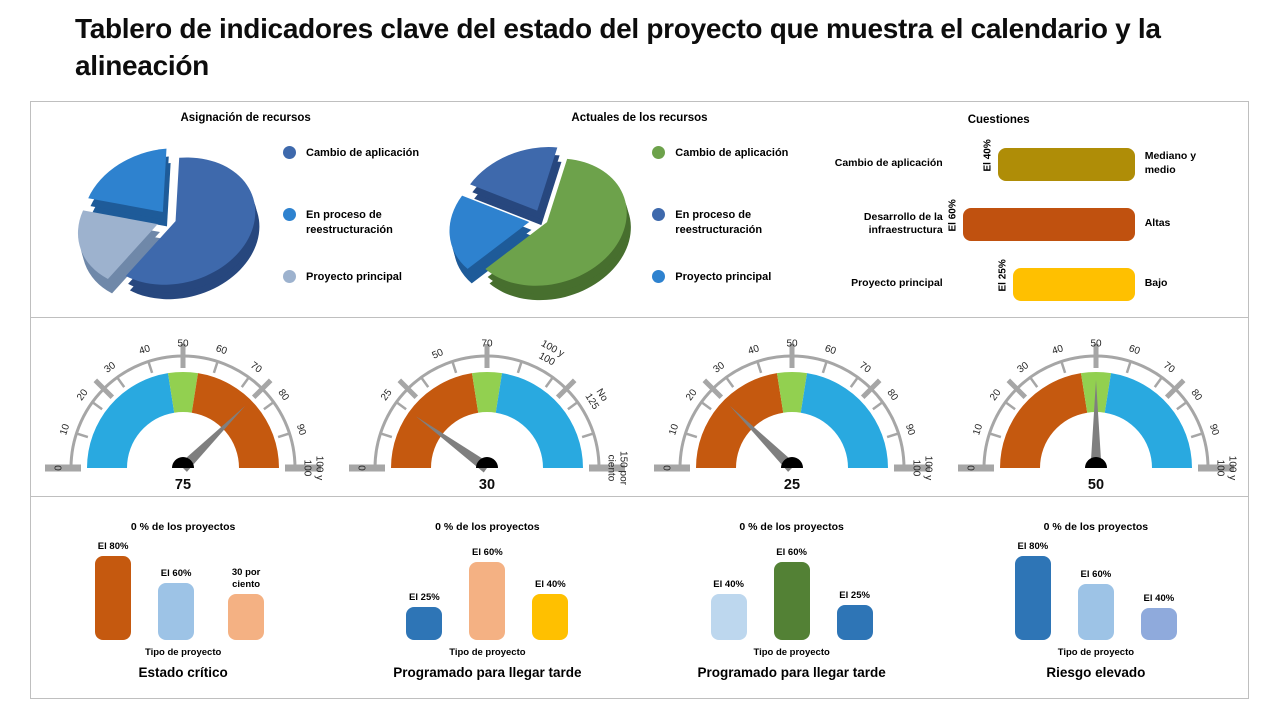  What do you see at coordinates (1039, 220) in the screenshot?
I see `issue-bar-track: El 60%` at bounding box center [1039, 220].